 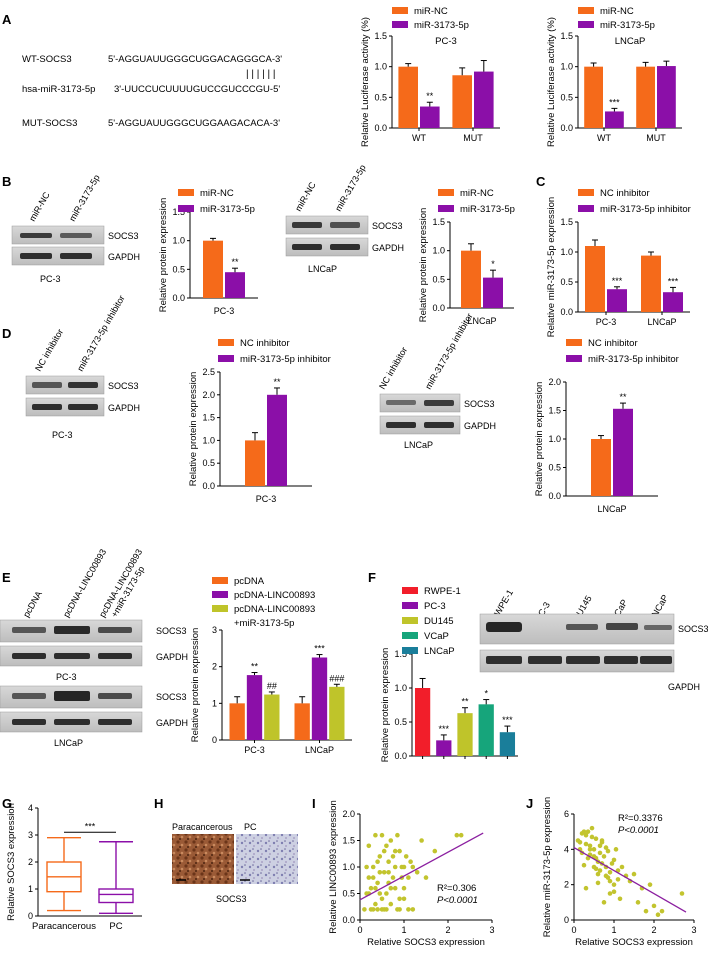 I want to click on x-axis-label: Relative SOCS3 expression, so click(x=426, y=942).